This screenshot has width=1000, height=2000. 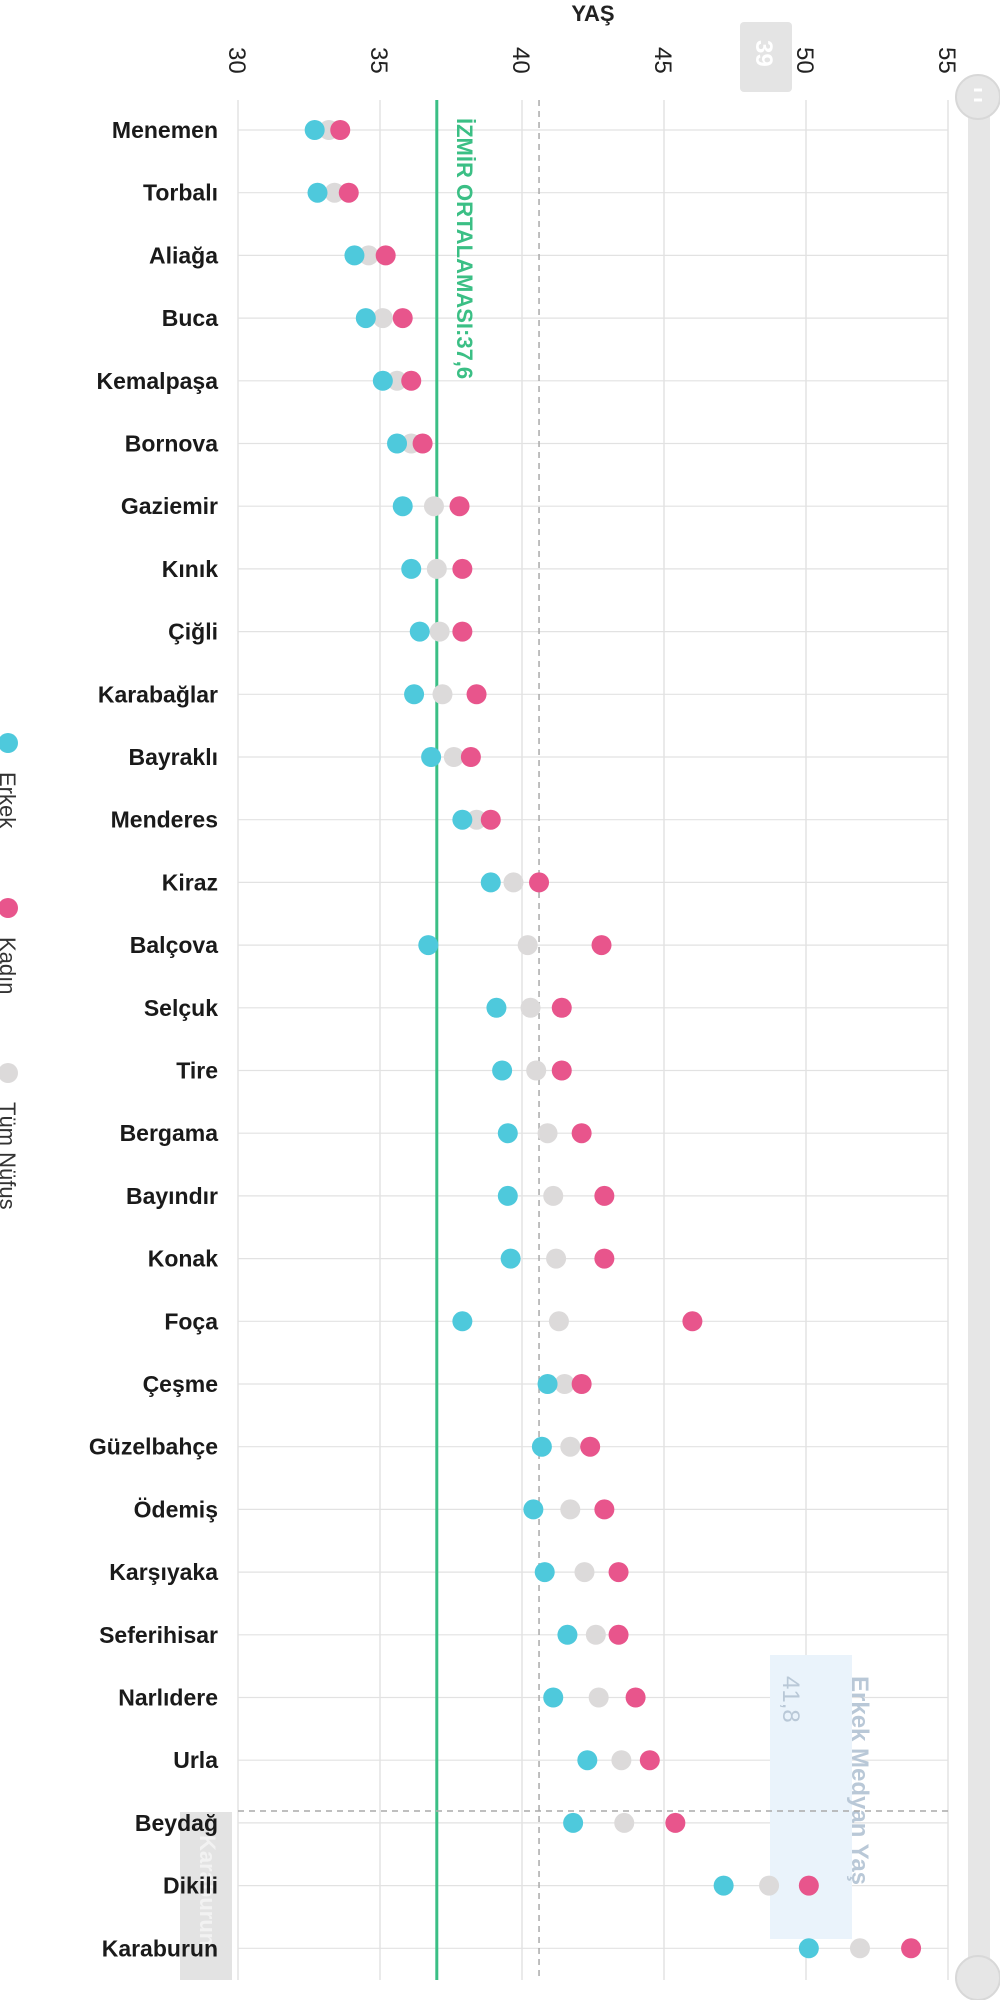 What do you see at coordinates (977, 97) in the screenshot?
I see `slider-handle-top` at bounding box center [977, 97].